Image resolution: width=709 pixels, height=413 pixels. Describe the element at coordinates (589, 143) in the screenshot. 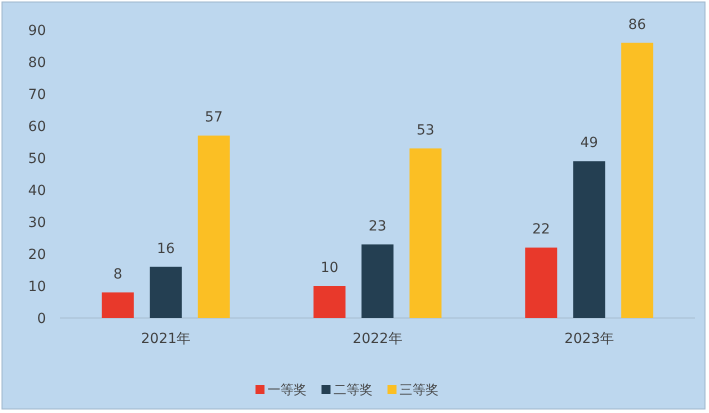

I see `data-label: 49` at that location.